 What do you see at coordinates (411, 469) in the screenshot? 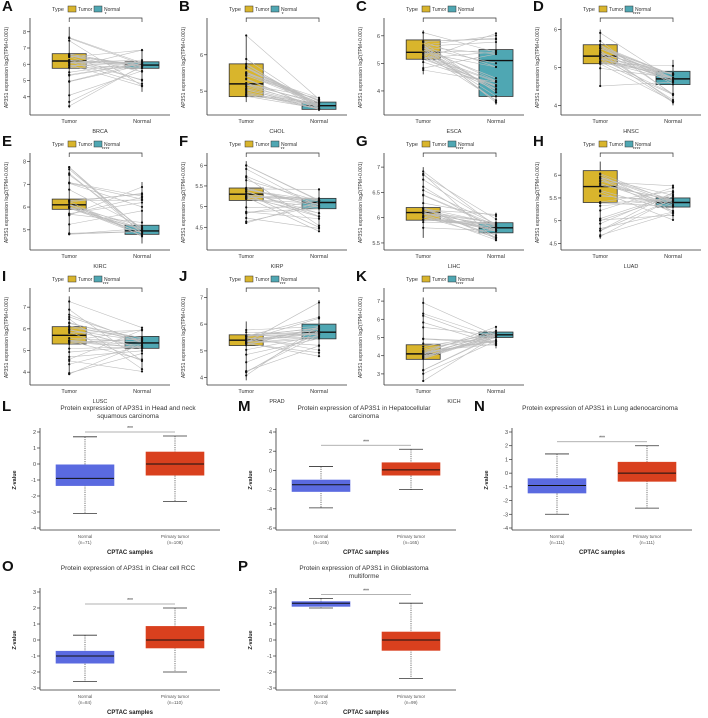
I see `box-tumor` at bounding box center [411, 469].